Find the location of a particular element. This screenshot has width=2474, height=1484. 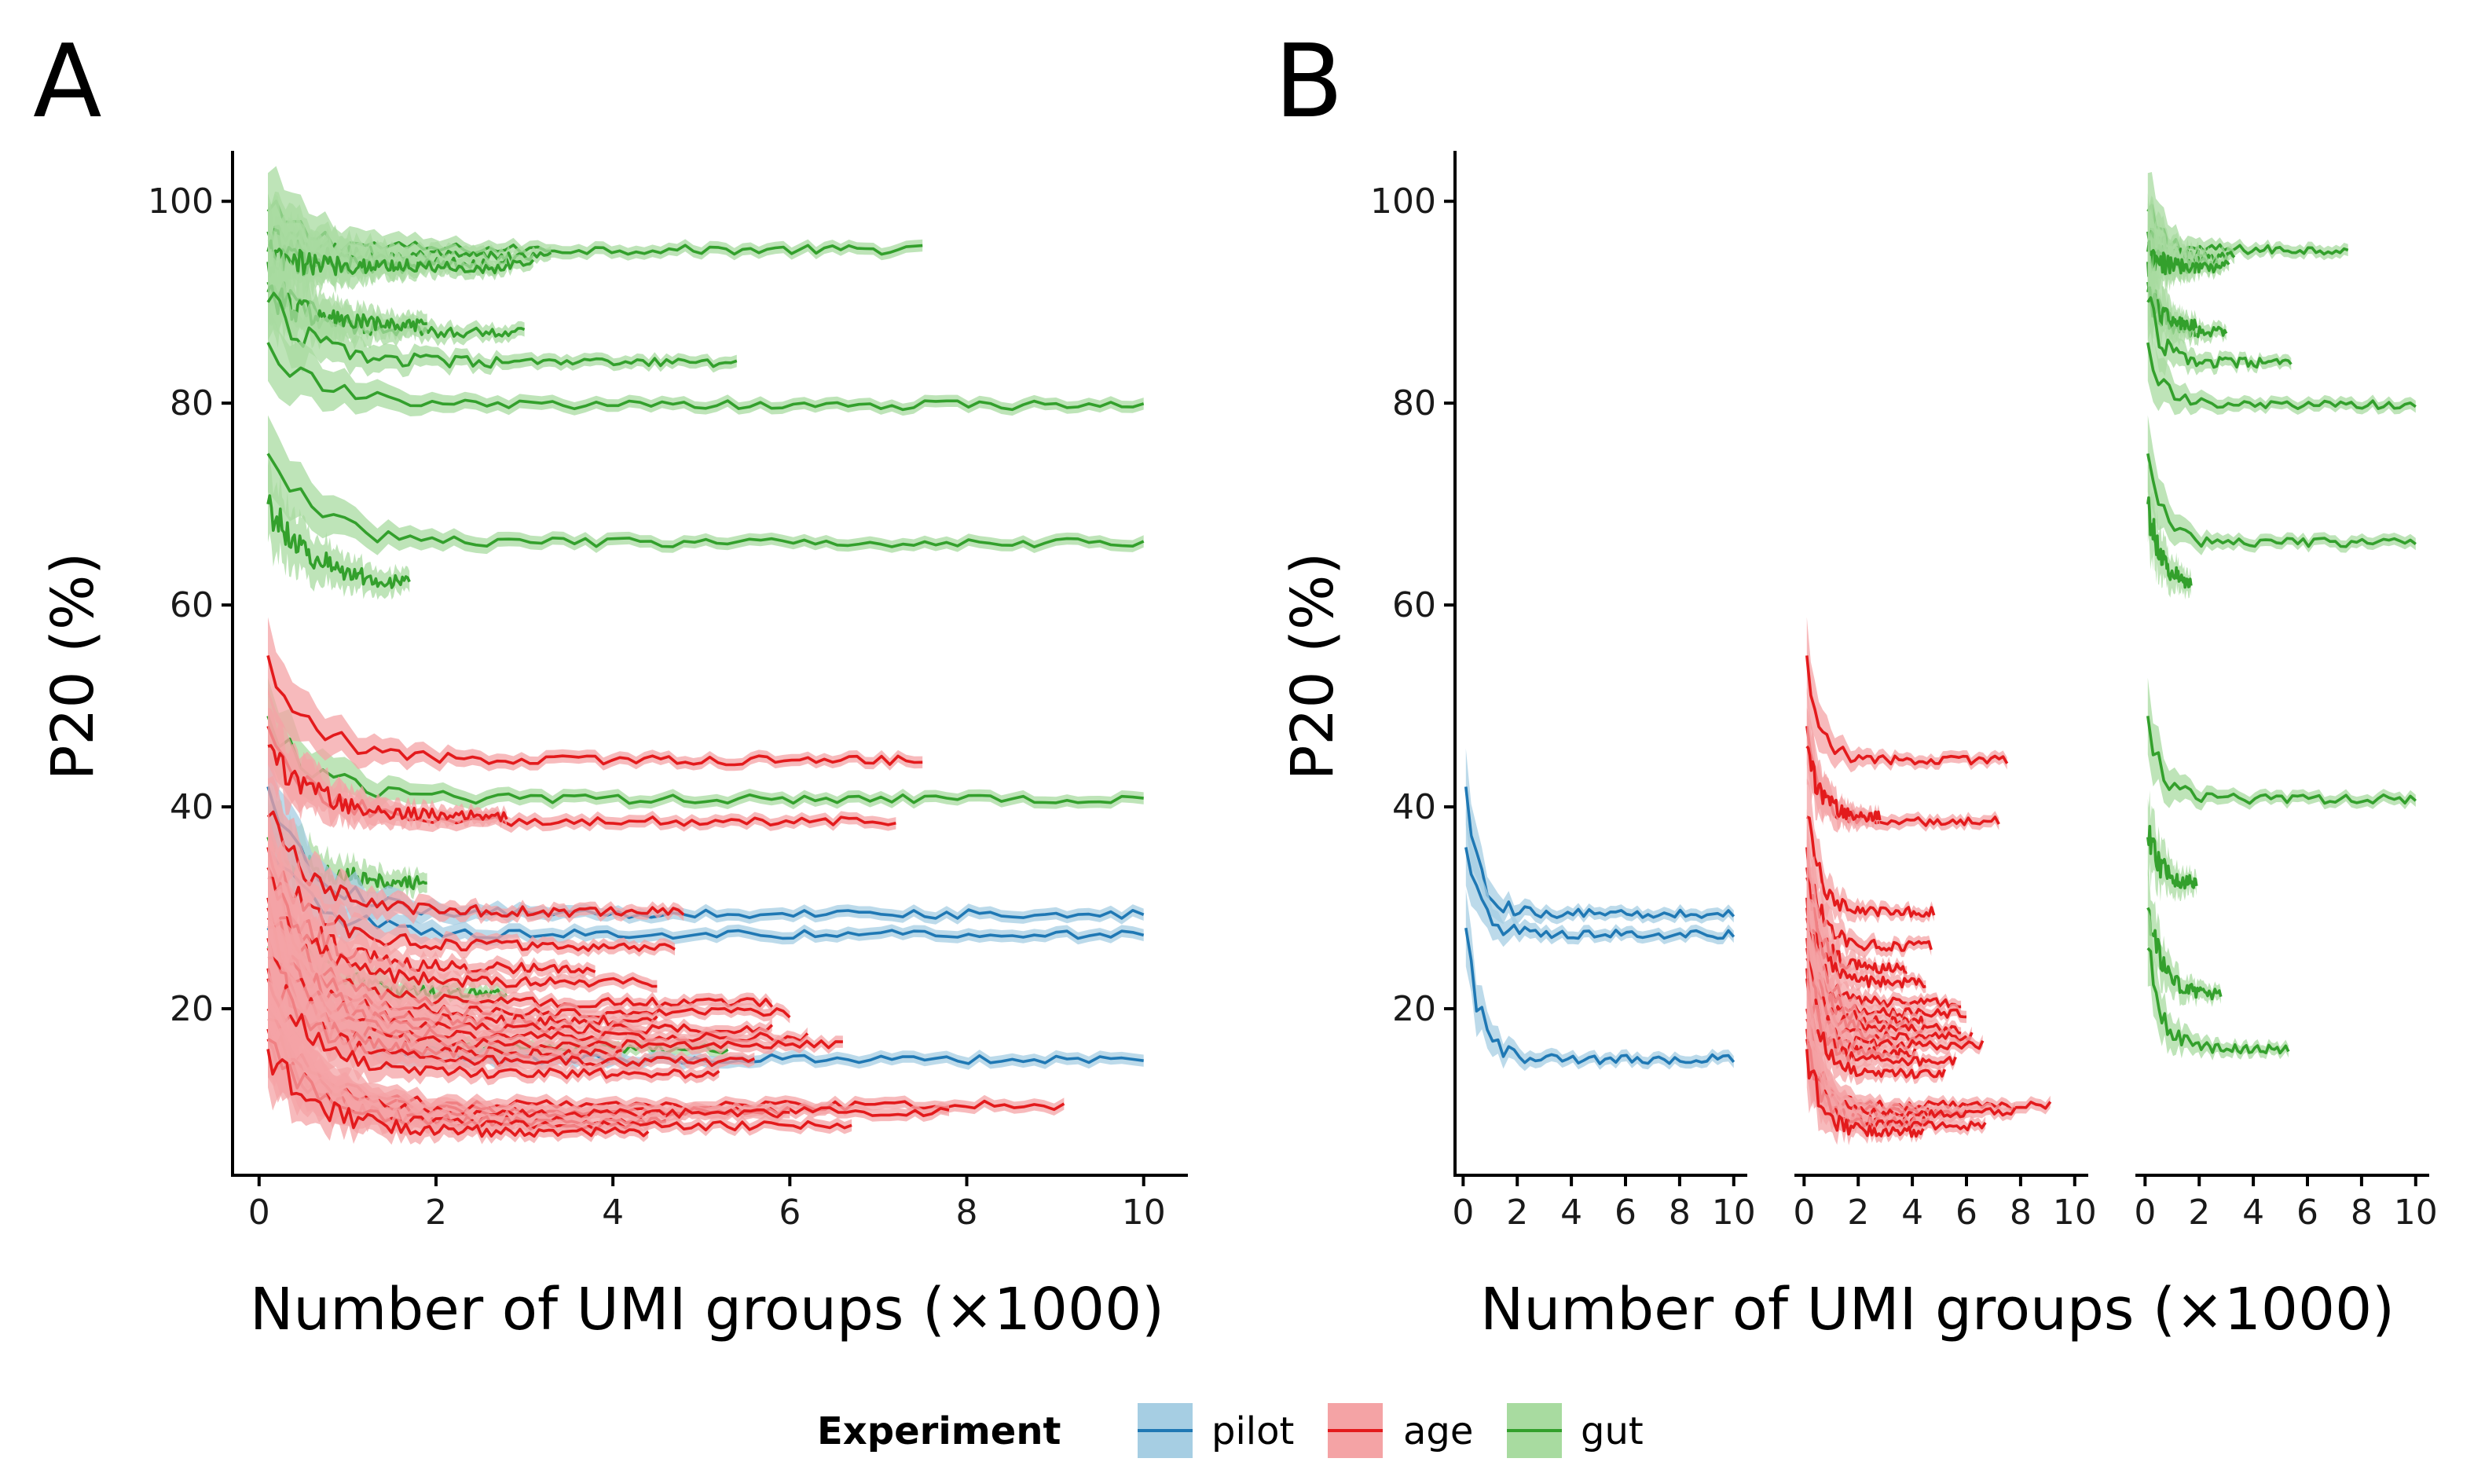

panel-b-pilot-y-tick-label: 60 is located at coordinates (1414, 605).